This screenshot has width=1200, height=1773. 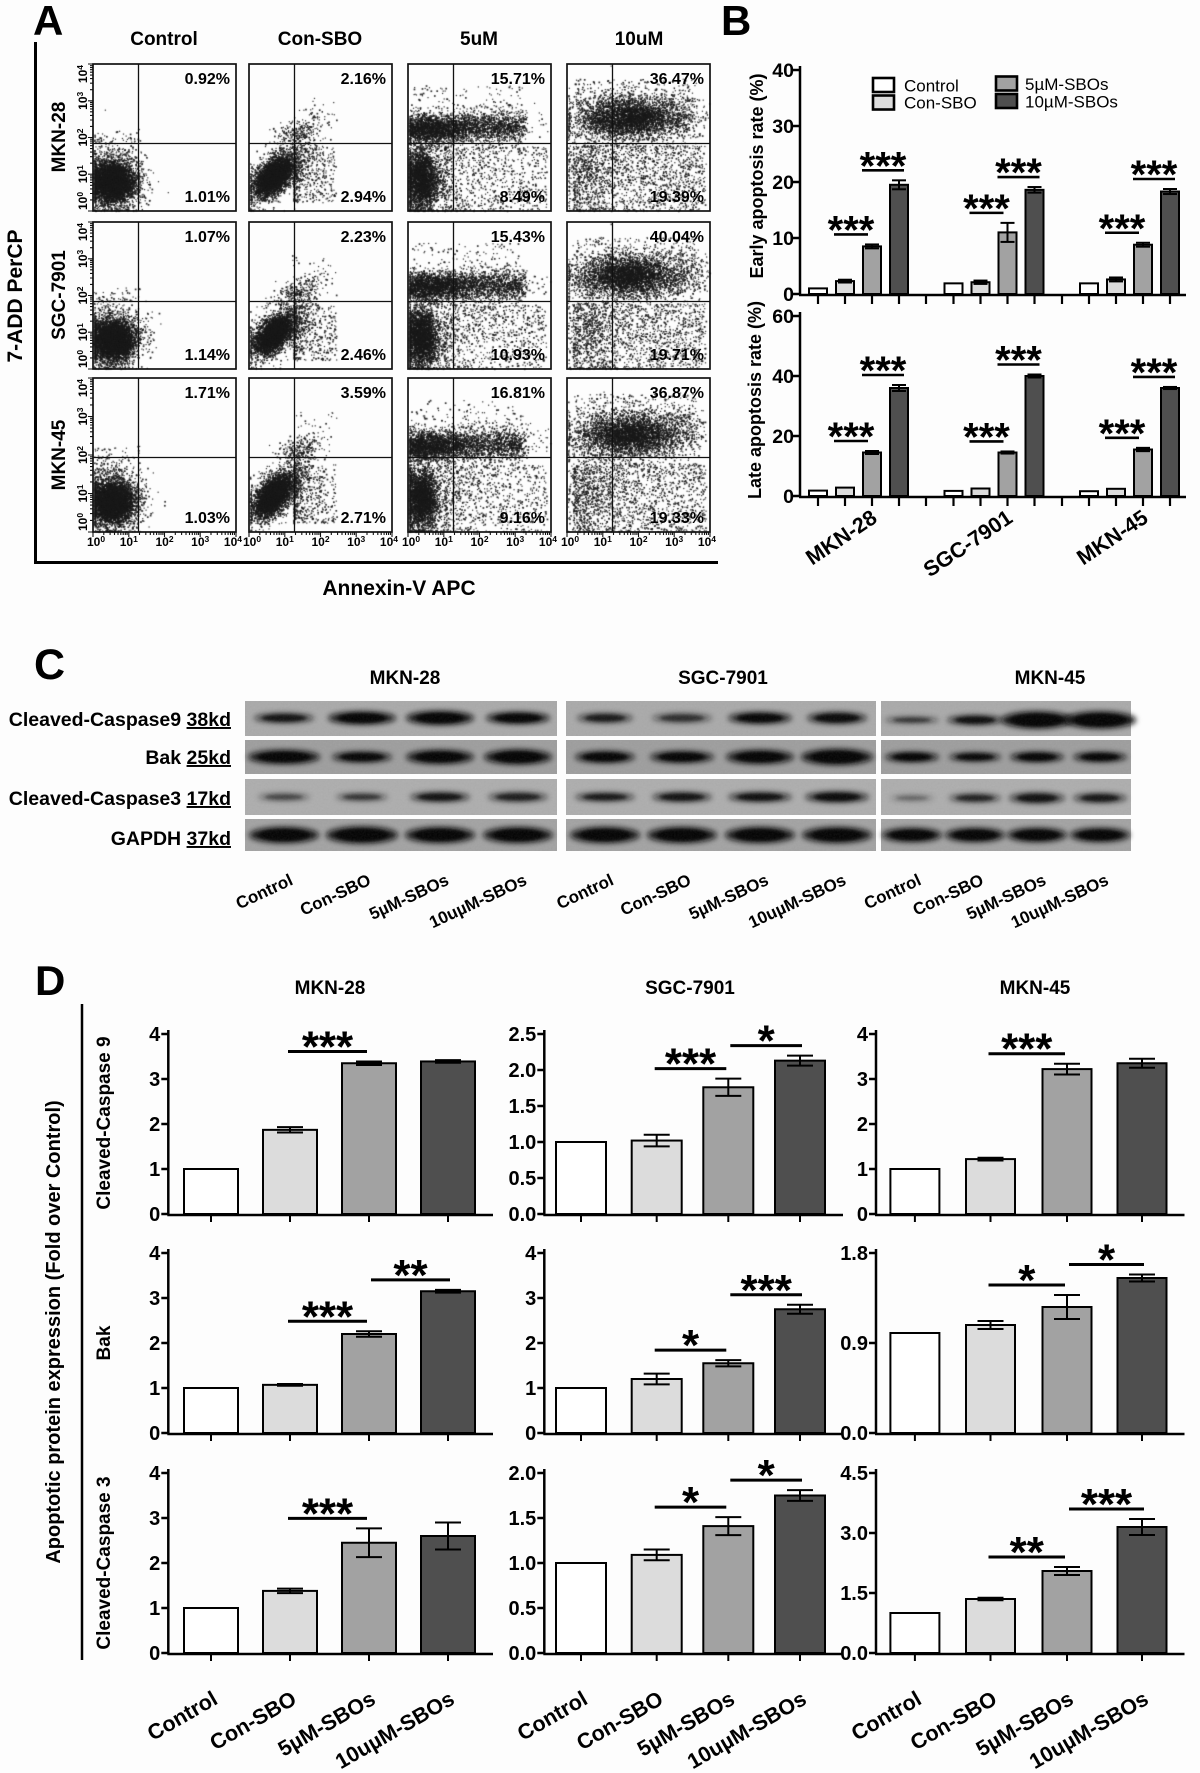 I want to click on svg-text: 1.14%, so click(x=207, y=355).